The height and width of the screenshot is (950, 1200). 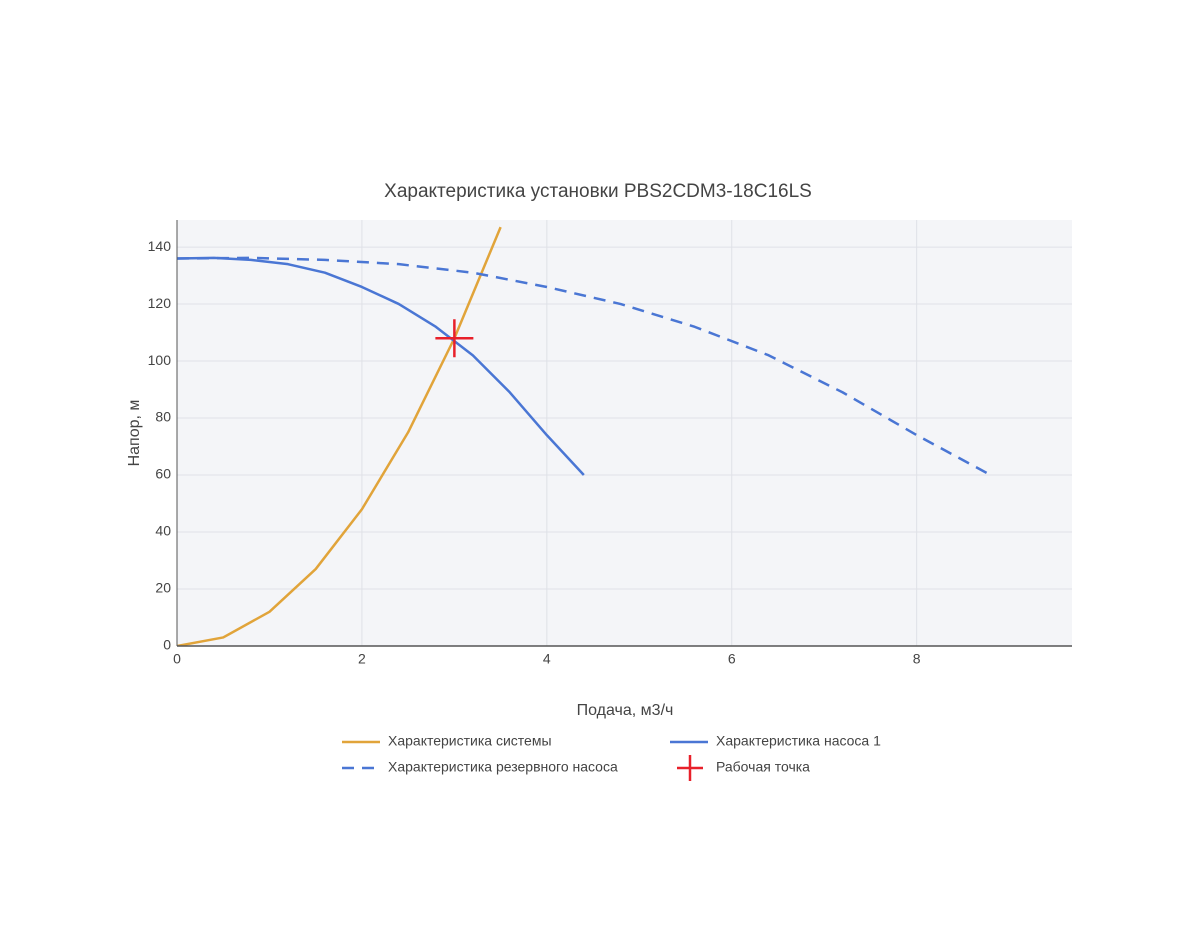 I want to click on y-tick-label: 80, so click(x=163, y=417).